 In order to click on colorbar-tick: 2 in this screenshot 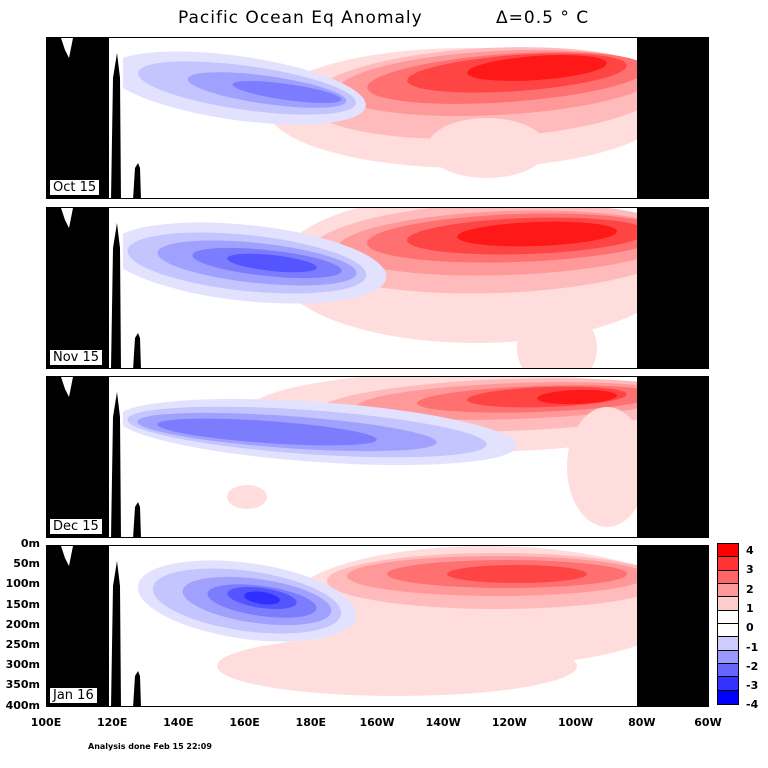, I will do `click(750, 589)`.